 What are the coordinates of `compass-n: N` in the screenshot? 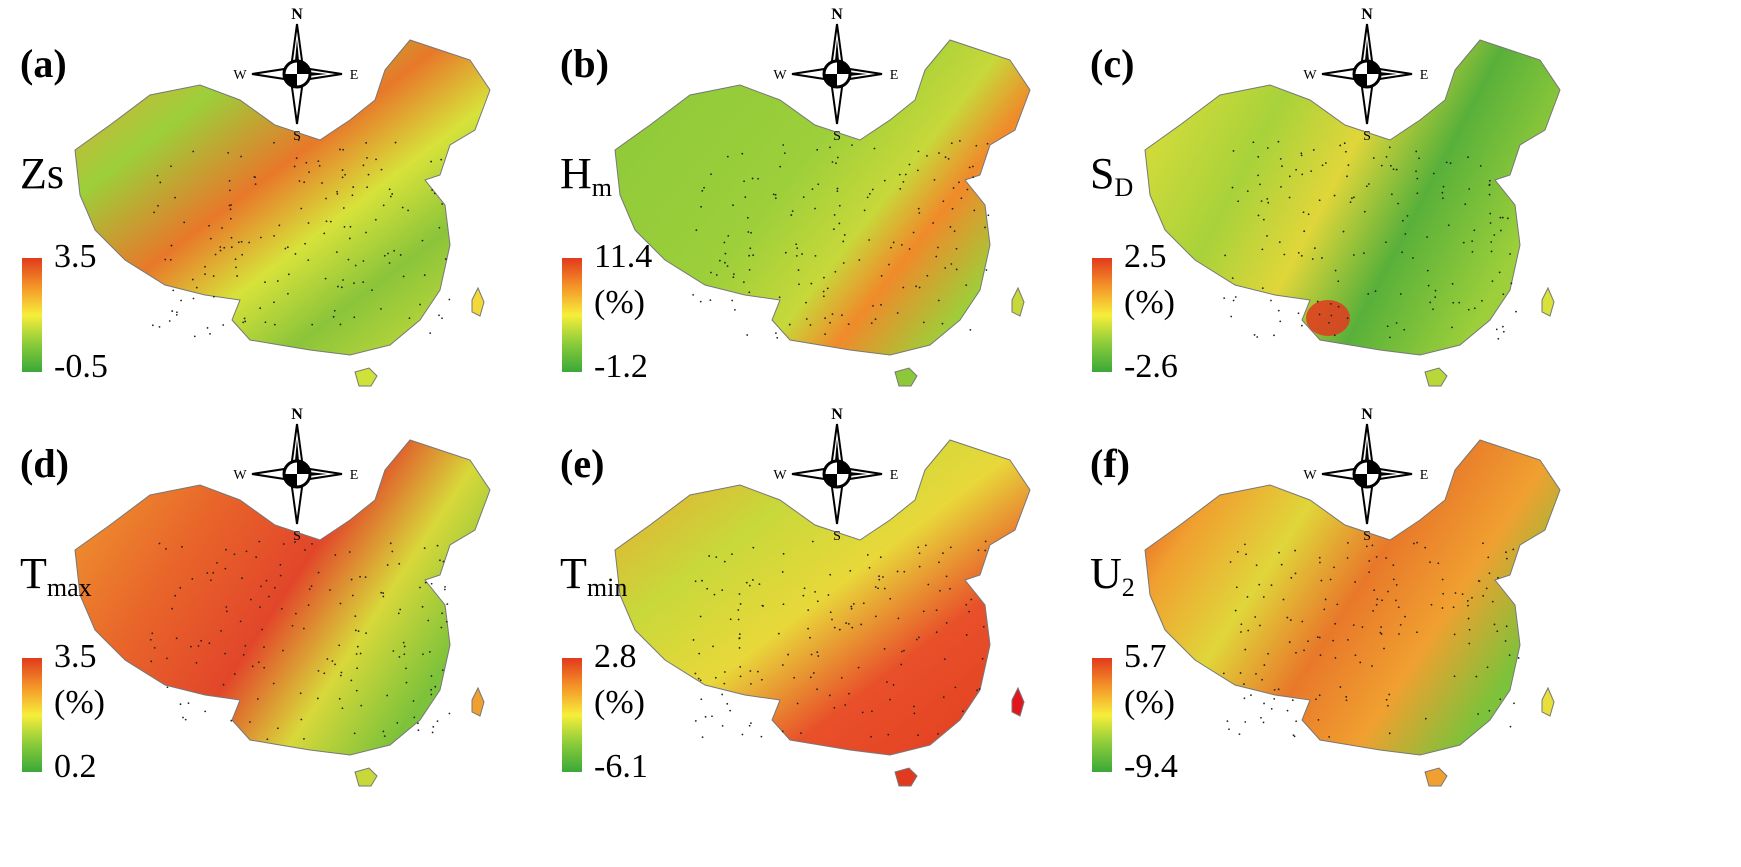 It's located at (1367, 14).